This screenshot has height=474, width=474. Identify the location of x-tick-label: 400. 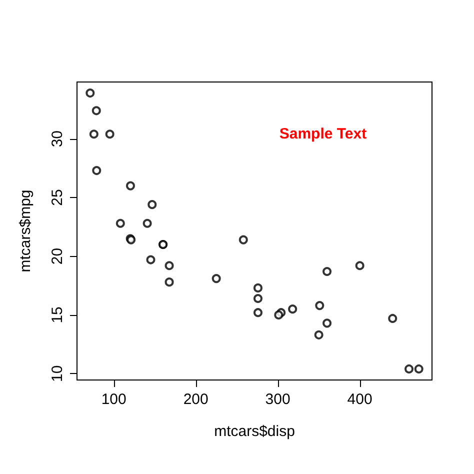
(359, 399).